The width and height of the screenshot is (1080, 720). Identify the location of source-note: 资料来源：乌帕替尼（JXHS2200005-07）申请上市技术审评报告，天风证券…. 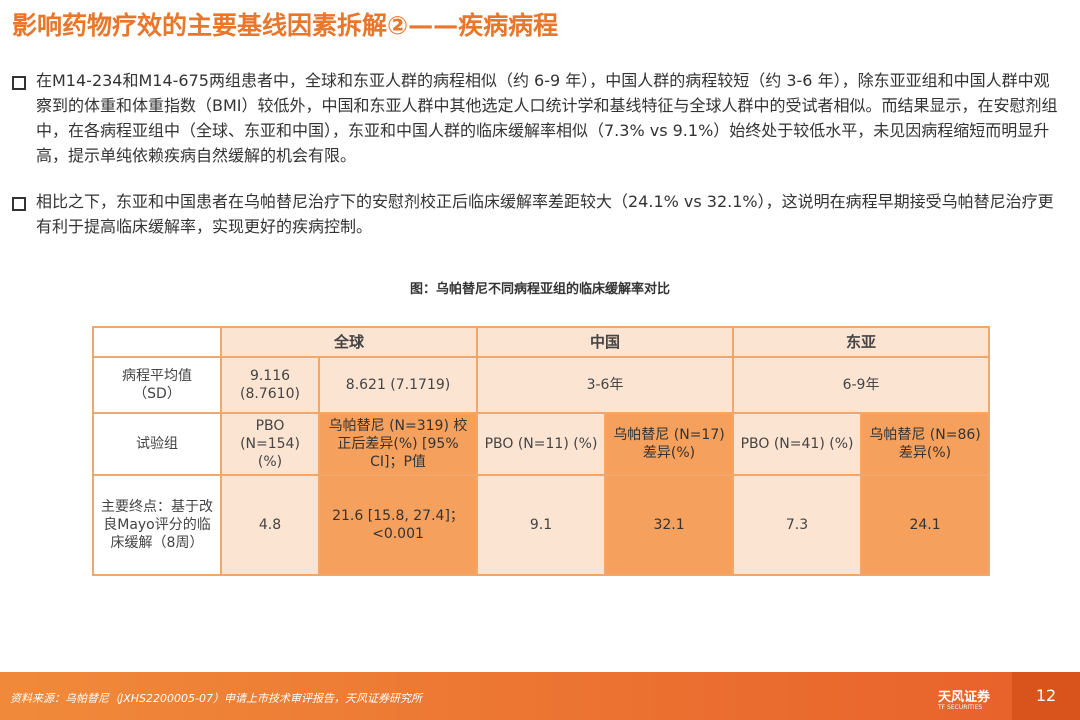
(216, 698).